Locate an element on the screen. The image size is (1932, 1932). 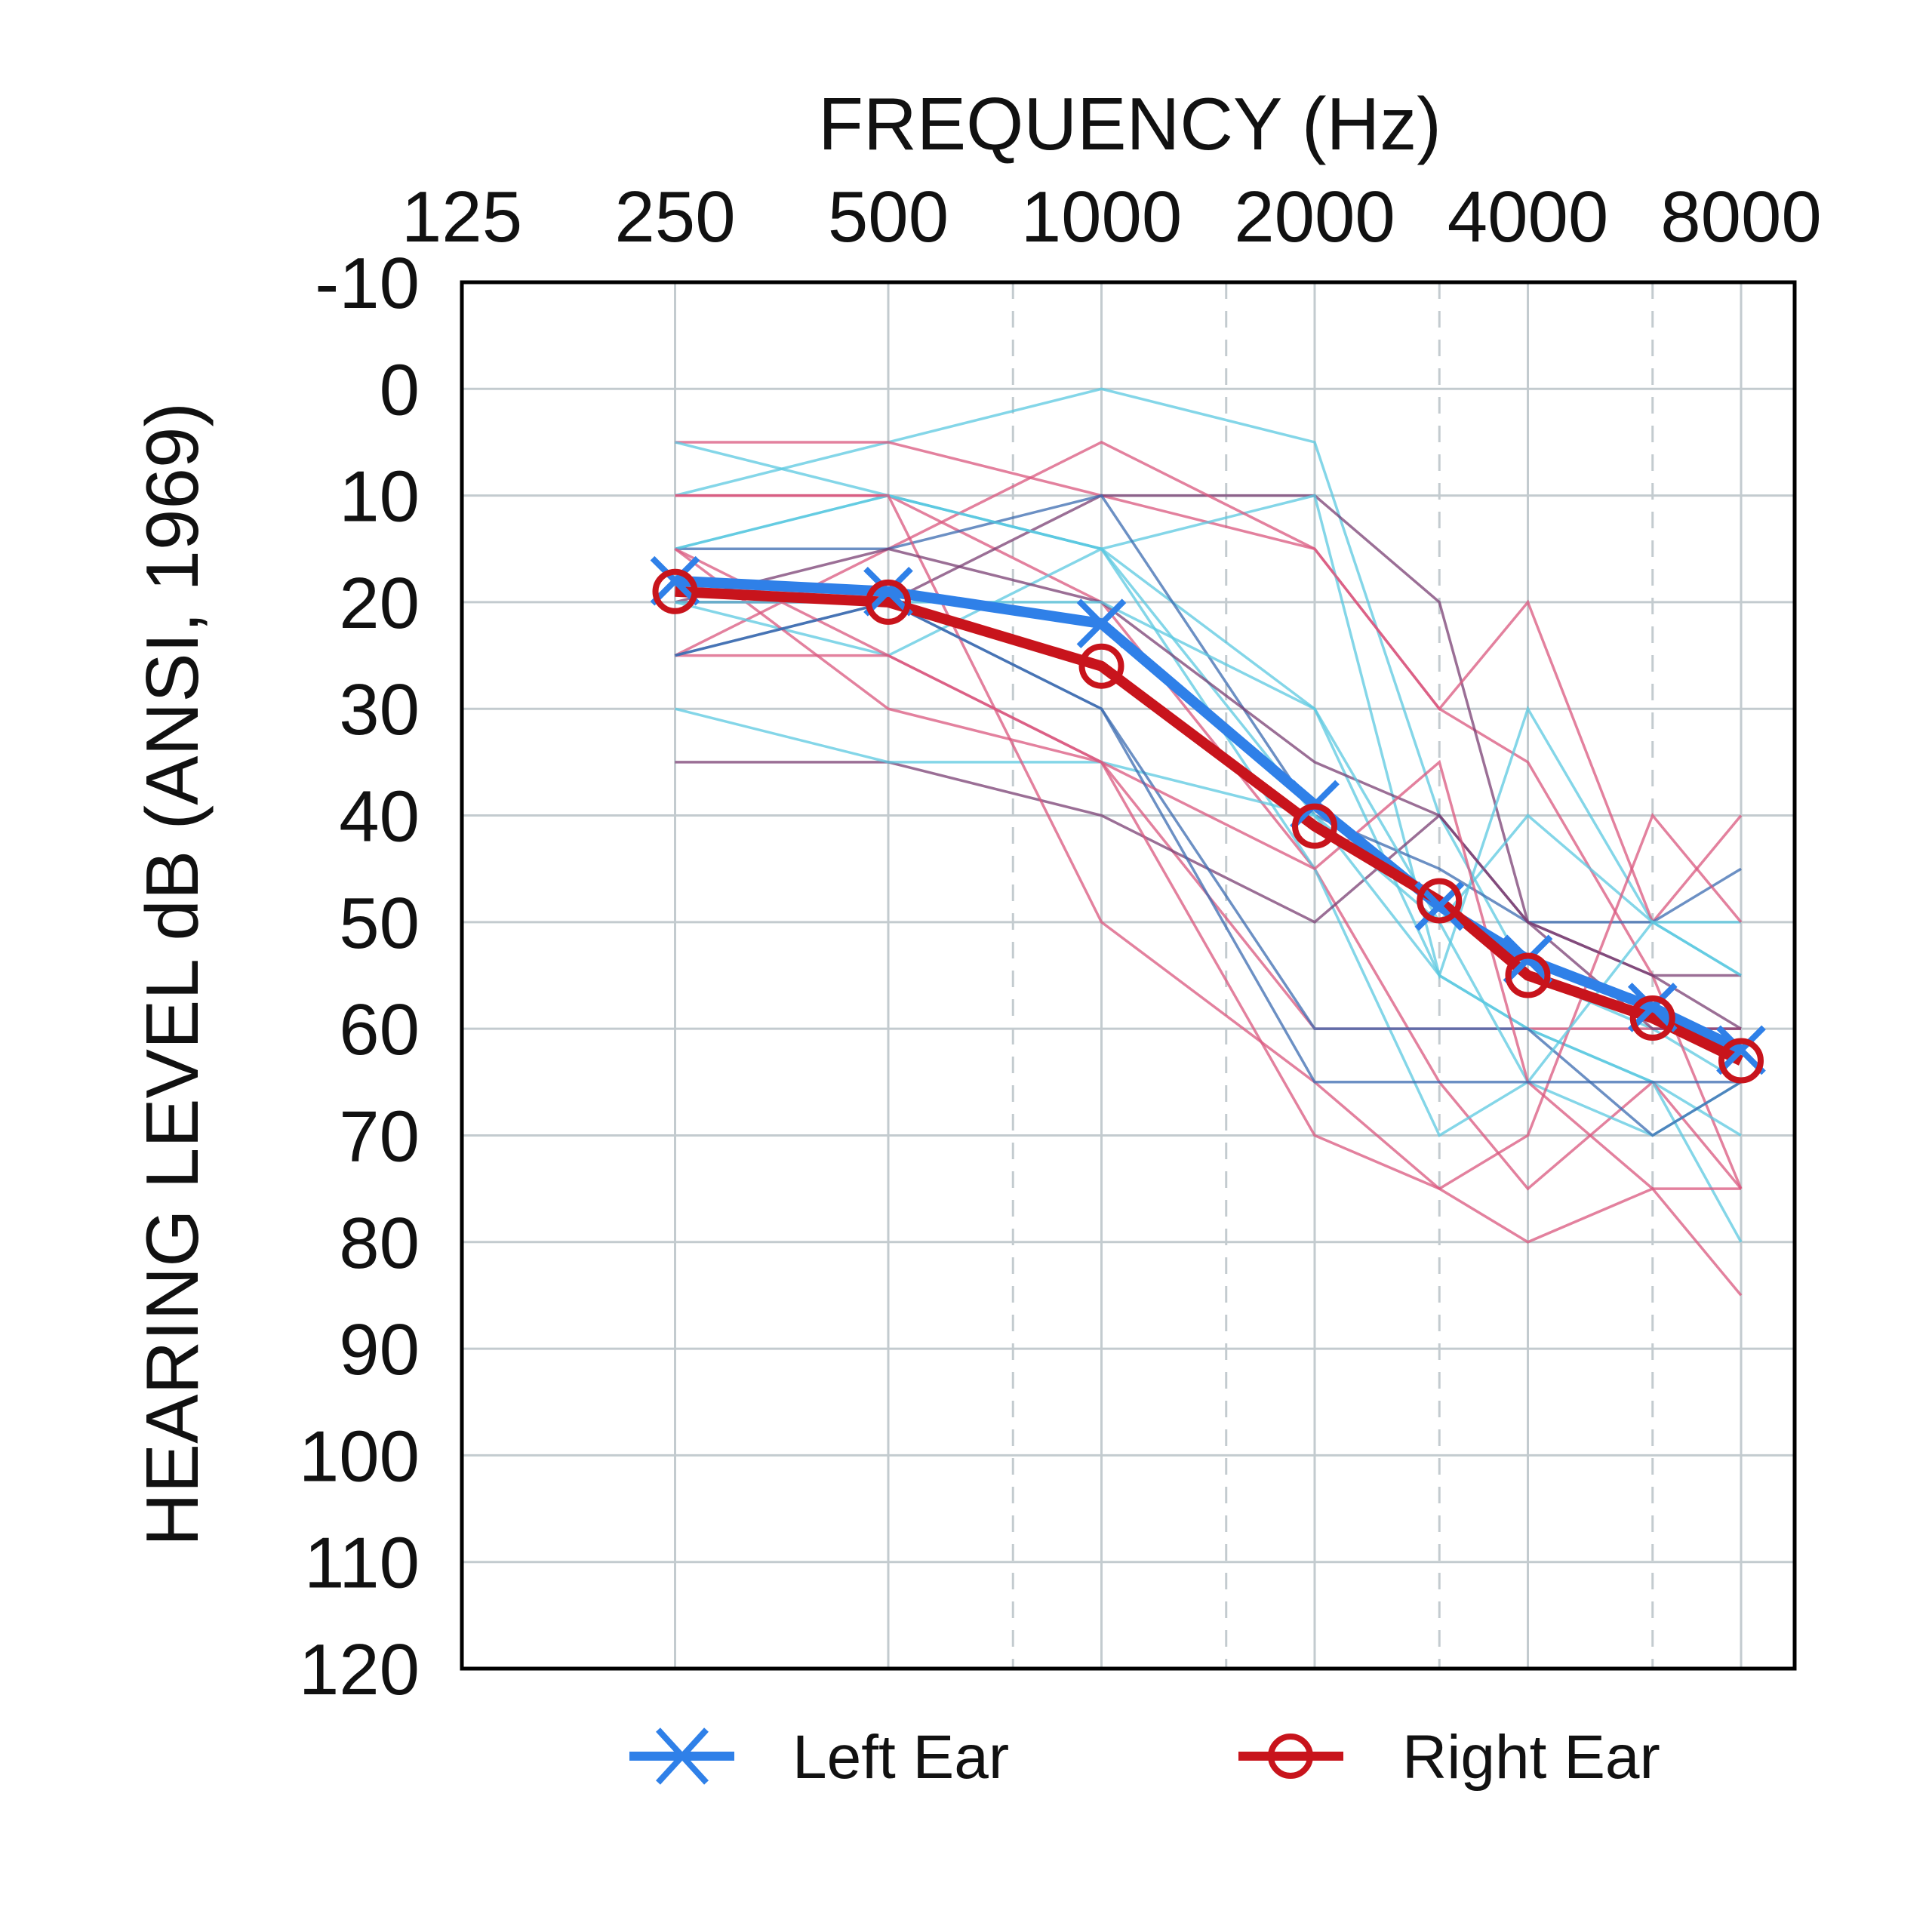
left-ear-line is located at coordinates (1209, 815).